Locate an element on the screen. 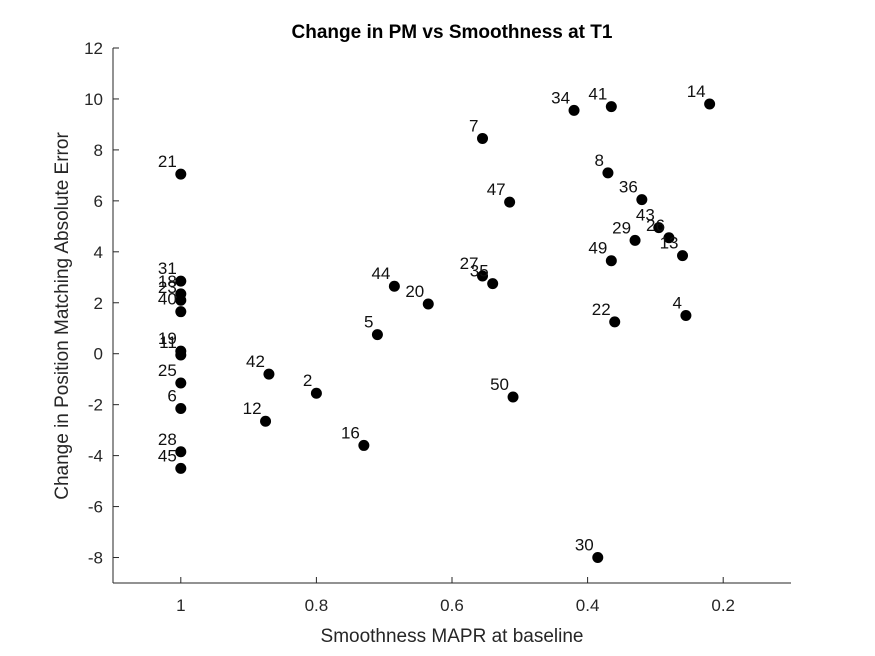 This screenshot has width=875, height=656. point-label: 28 is located at coordinates (167, 439).